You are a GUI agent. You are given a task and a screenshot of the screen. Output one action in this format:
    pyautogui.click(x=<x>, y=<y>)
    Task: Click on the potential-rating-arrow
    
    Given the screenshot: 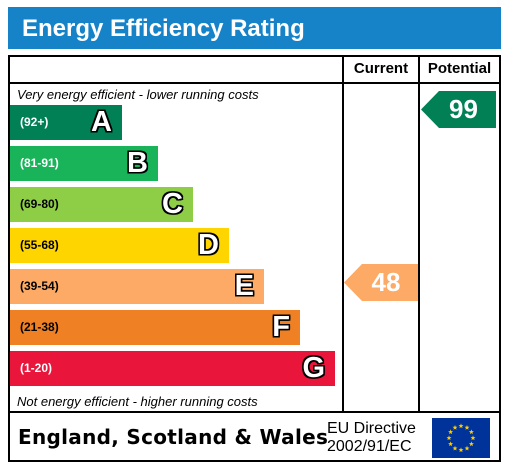 What is the action you would take?
    pyautogui.click(x=458, y=109)
    